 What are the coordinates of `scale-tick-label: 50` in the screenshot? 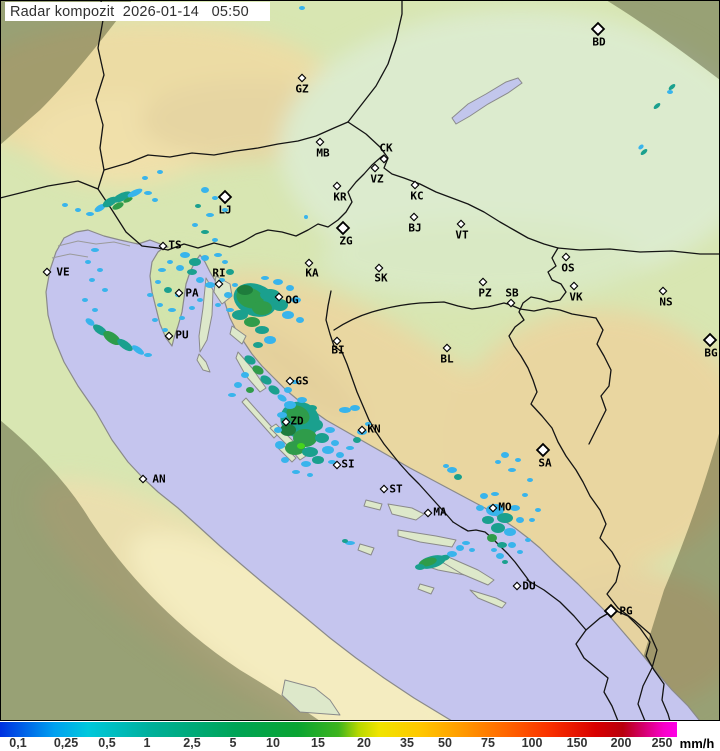 It's located at (445, 743).